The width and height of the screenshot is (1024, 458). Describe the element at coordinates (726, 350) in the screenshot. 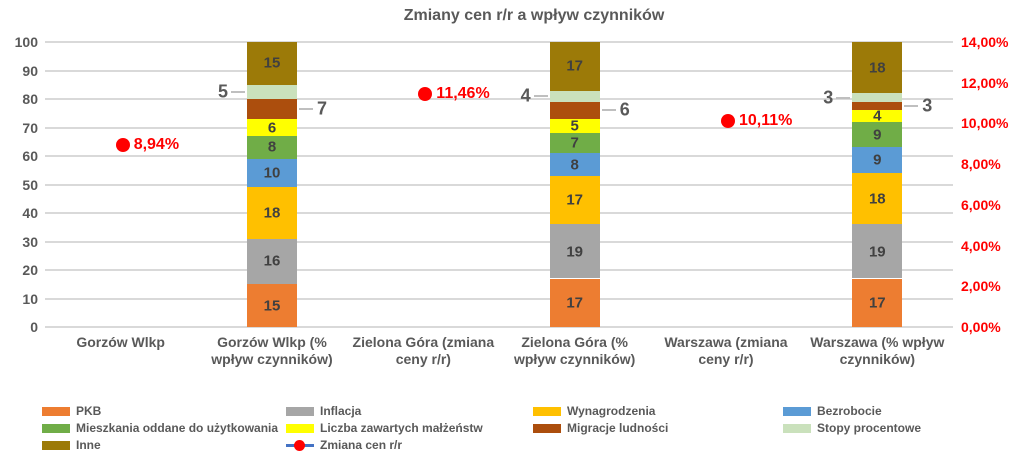

I see `x-axis-category-label: Warszawa (zmiana ceny r/r)` at that location.